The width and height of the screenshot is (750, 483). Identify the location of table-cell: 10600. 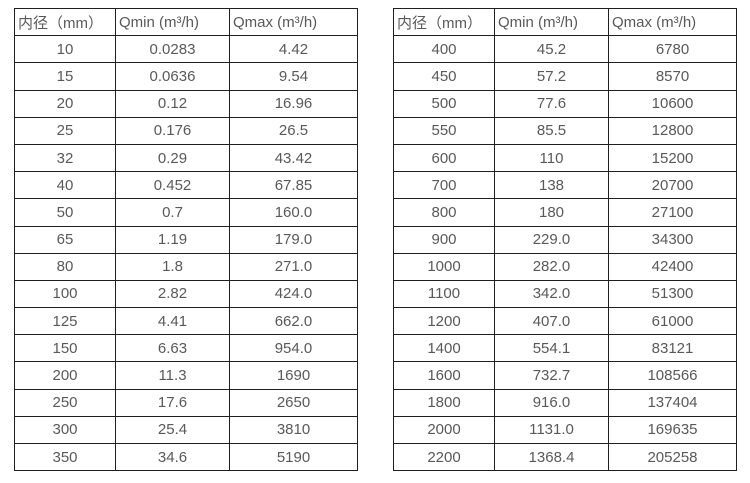
(672, 103).